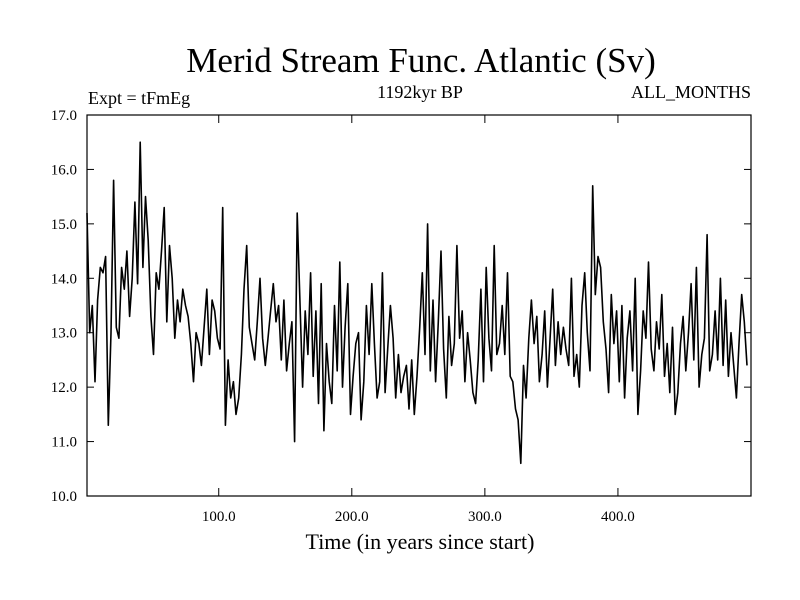 The width and height of the screenshot is (800, 600). Describe the element at coordinates (64, 443) in the screenshot. I see `y-tick-label: 11.0` at that location.